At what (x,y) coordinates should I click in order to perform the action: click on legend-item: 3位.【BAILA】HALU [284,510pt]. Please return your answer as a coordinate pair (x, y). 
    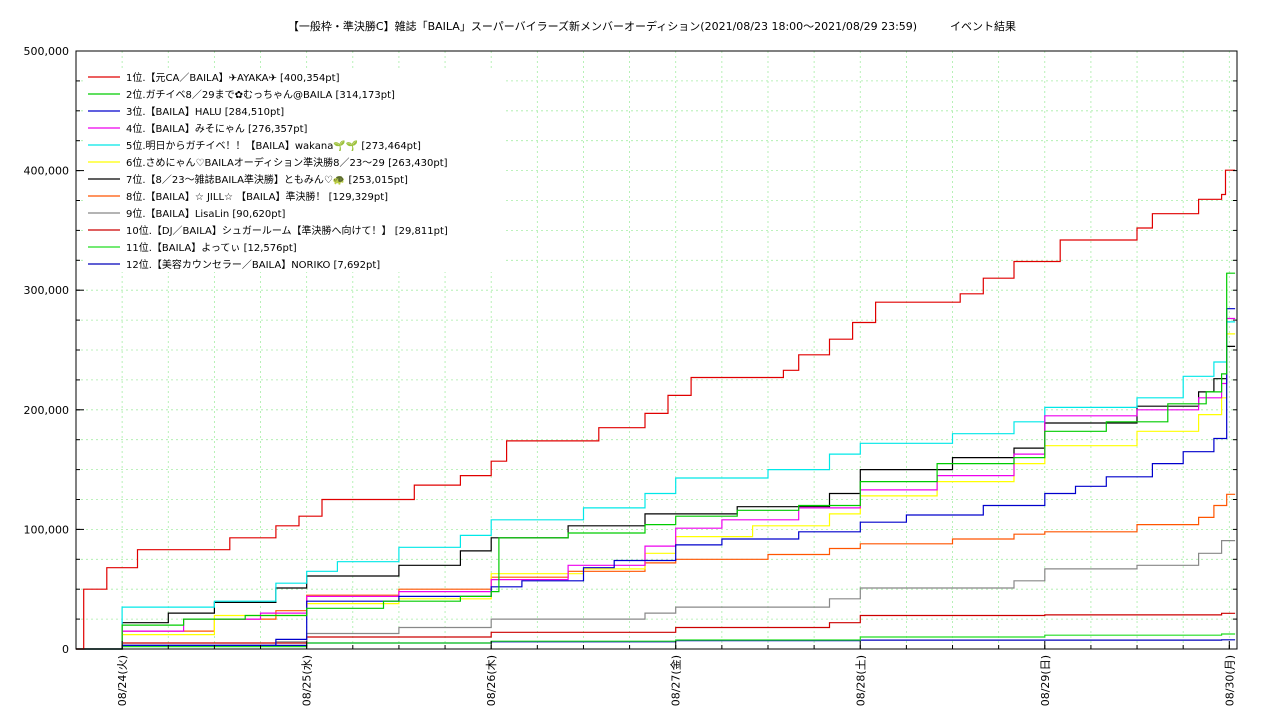
    Looking at the image, I should click on (205, 111).